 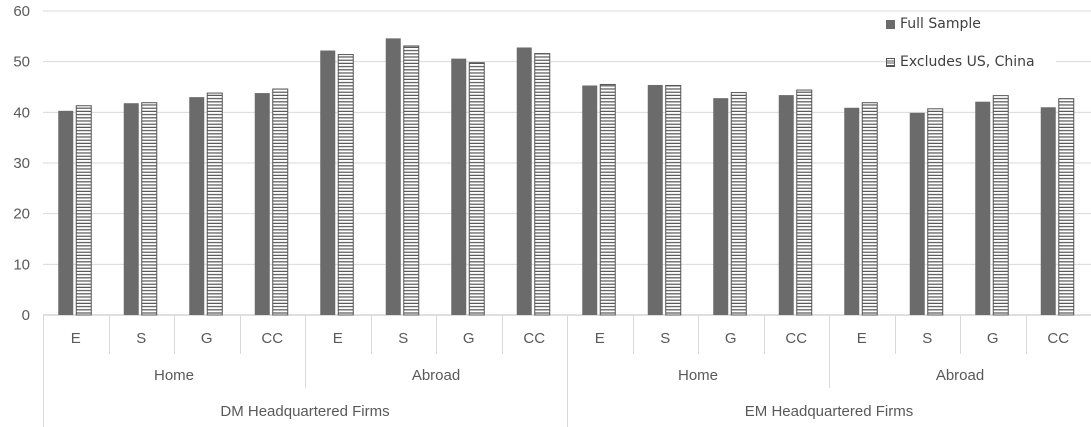 What do you see at coordinates (83, 210) in the screenshot?
I see `bar-excludes-us-china-dm-headquartered-firms-home-e` at bounding box center [83, 210].